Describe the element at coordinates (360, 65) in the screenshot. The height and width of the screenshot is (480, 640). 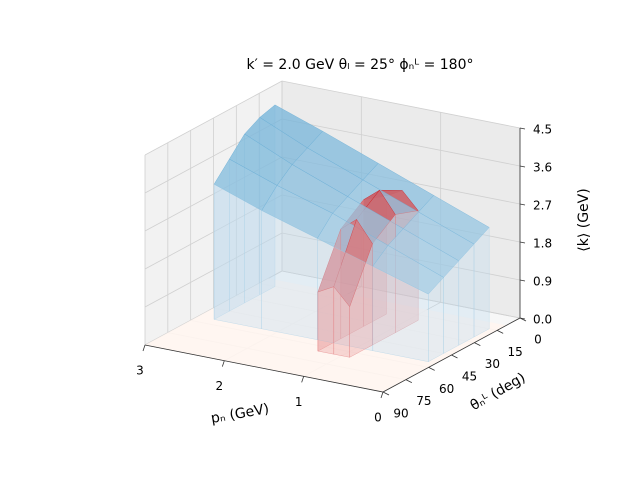
I see `chart-title: k′ = 2.0 GeV θₗ = 25° ϕₙᴸ = 180°` at that location.